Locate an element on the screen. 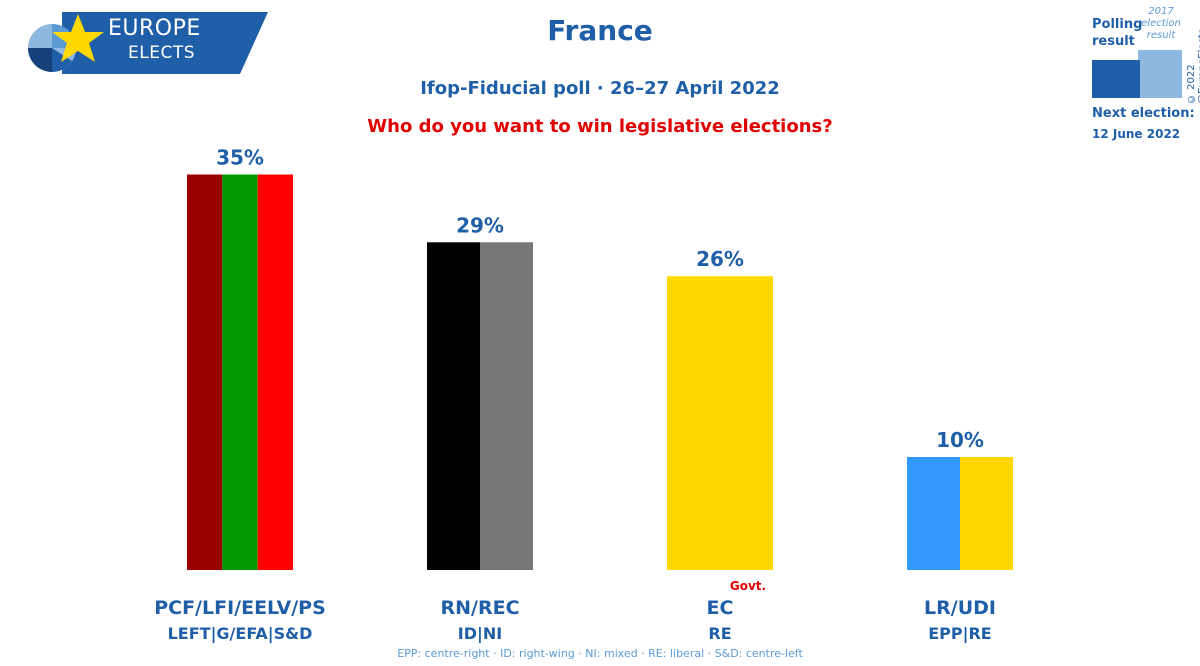 The height and width of the screenshot is (666, 1200). category-label: PCF/LFI/EELV/PS is located at coordinates (240, 608).